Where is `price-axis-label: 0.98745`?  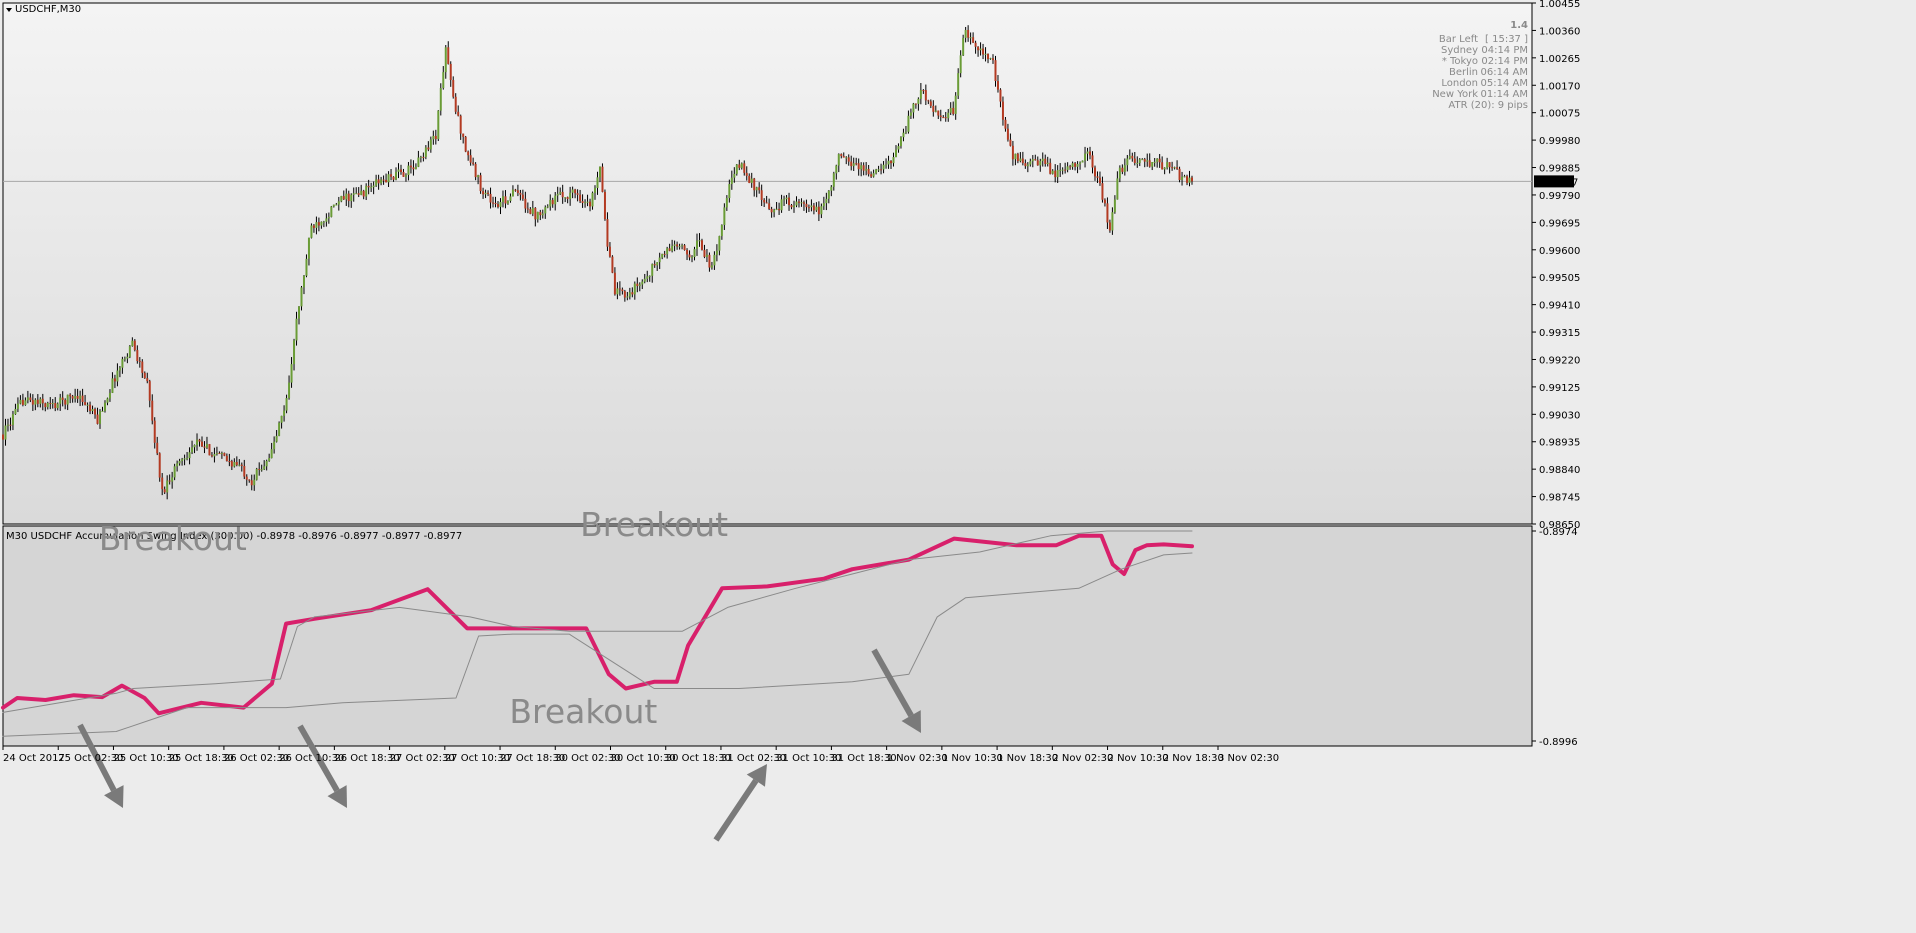
price-axis-label: 0.98745 is located at coordinates (1559, 498).